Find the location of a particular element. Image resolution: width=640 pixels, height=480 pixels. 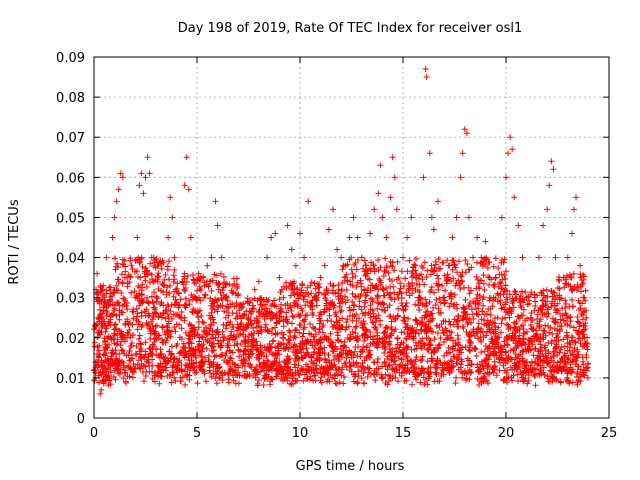

y-tick-label: 0.08 is located at coordinates (70, 98).